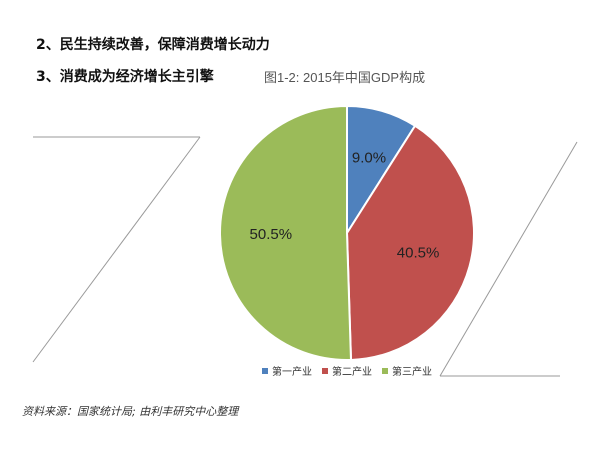  Describe the element at coordinates (345, 77) in the screenshot. I see `chart-title: 图1-2: 2015年中国GDP构成` at that location.